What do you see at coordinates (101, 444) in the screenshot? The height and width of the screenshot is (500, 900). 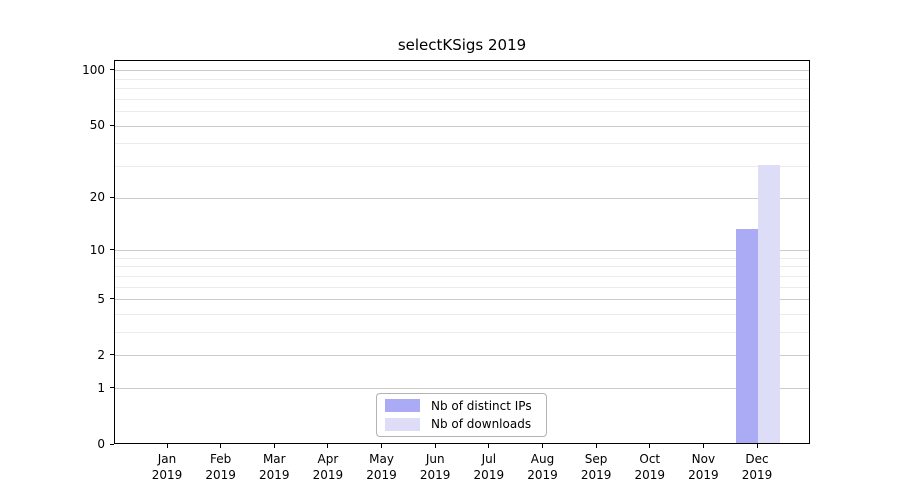 I see `y-tick-label: 0` at bounding box center [101, 444].